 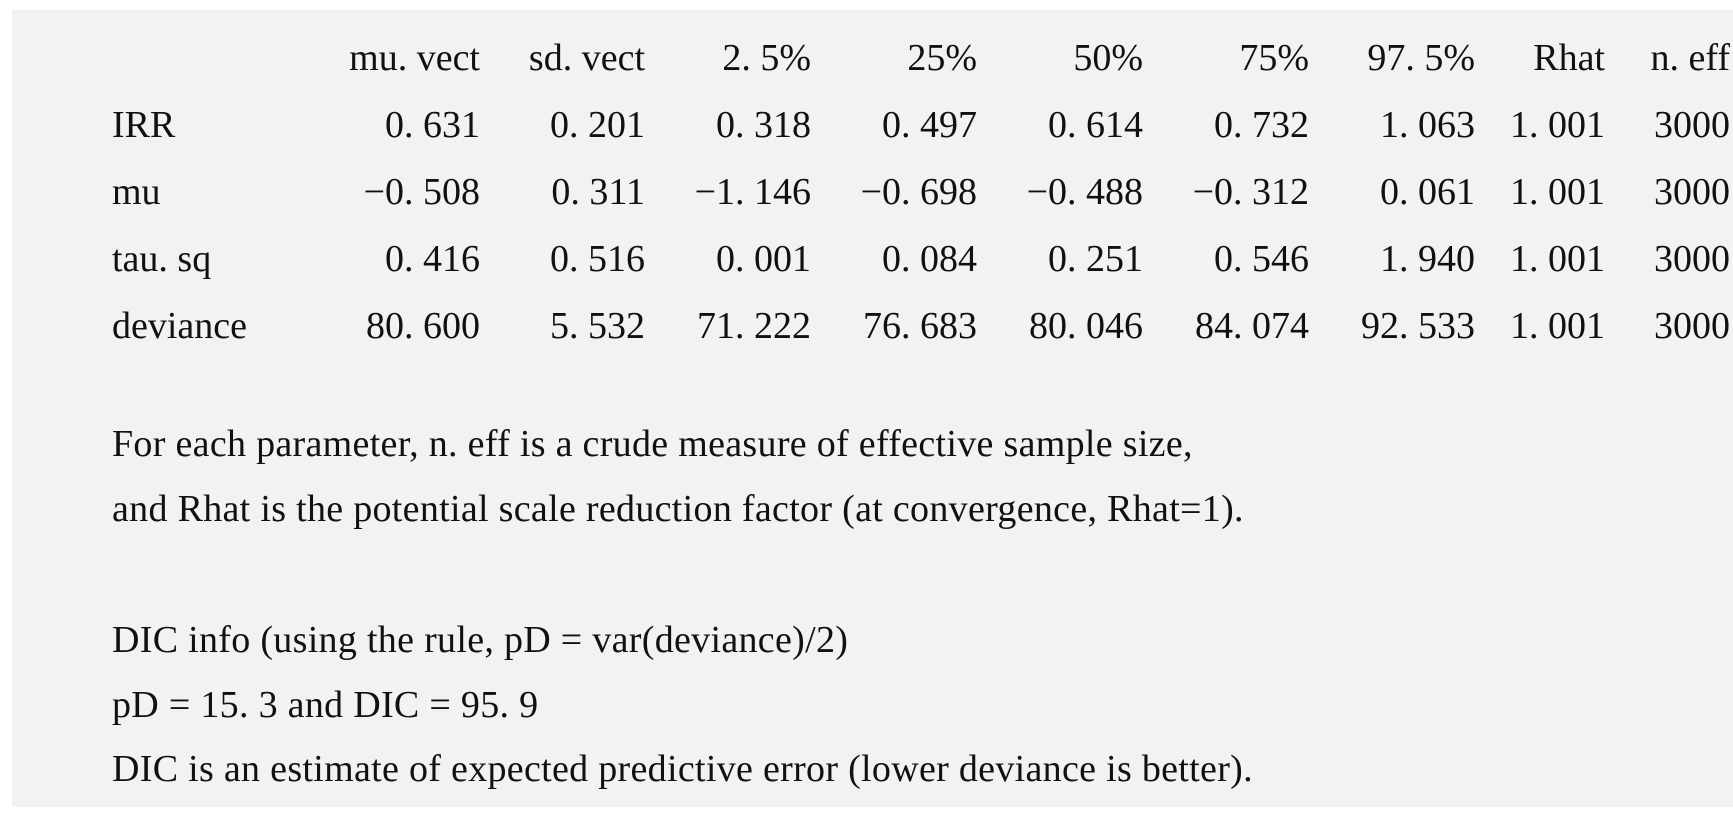 I want to click on table-cell: 80. 046, so click(x=1086, y=325).